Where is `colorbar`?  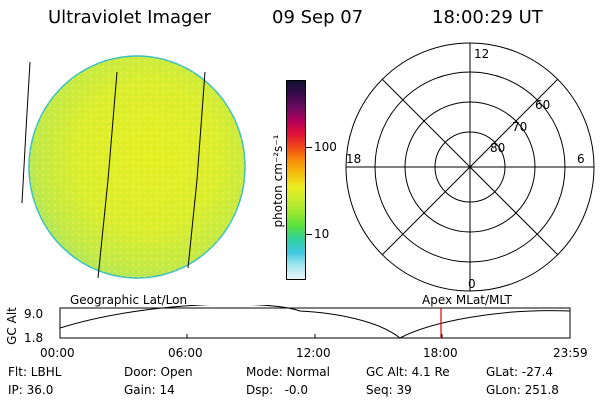 colorbar is located at coordinates (296, 180).